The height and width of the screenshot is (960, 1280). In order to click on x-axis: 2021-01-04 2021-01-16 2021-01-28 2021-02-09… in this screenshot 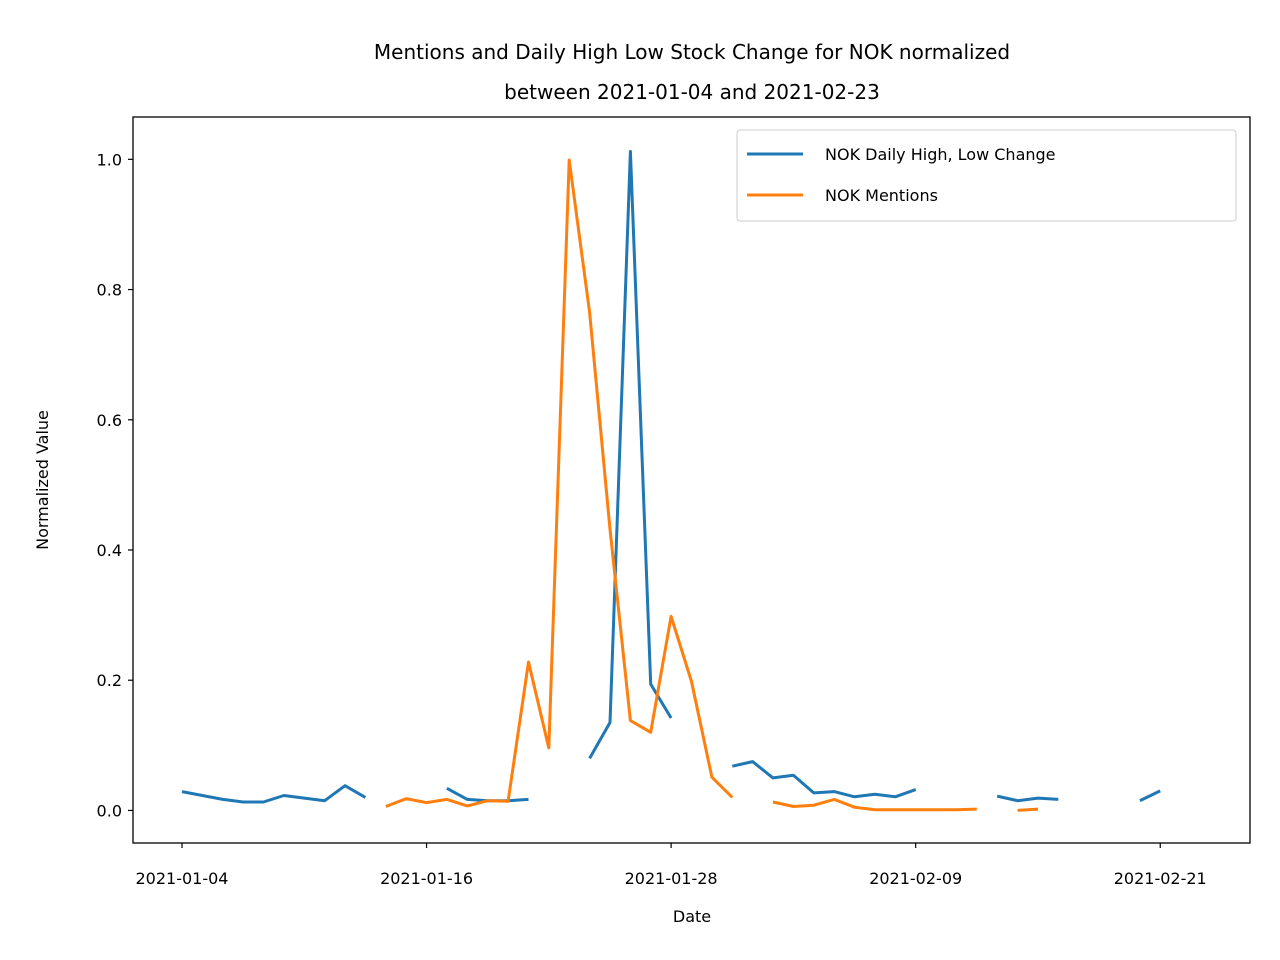, I will do `click(671, 865)`.